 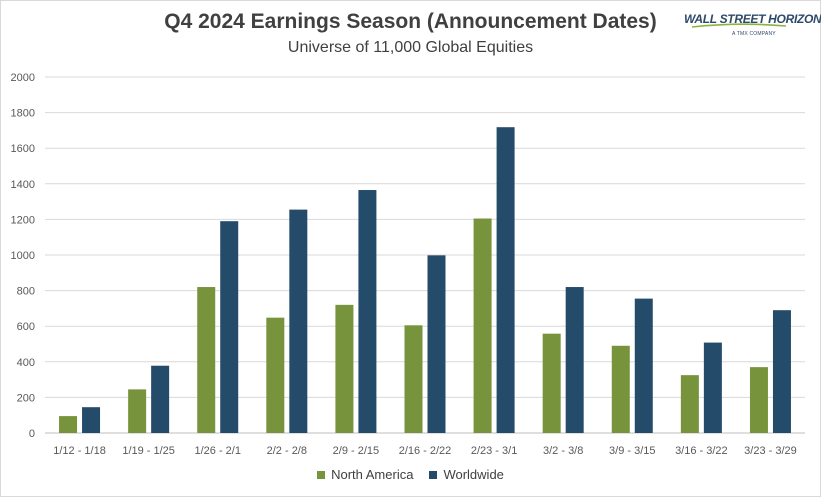 What do you see at coordinates (23, 149) in the screenshot?
I see `y-tick-label: 1600` at bounding box center [23, 149].